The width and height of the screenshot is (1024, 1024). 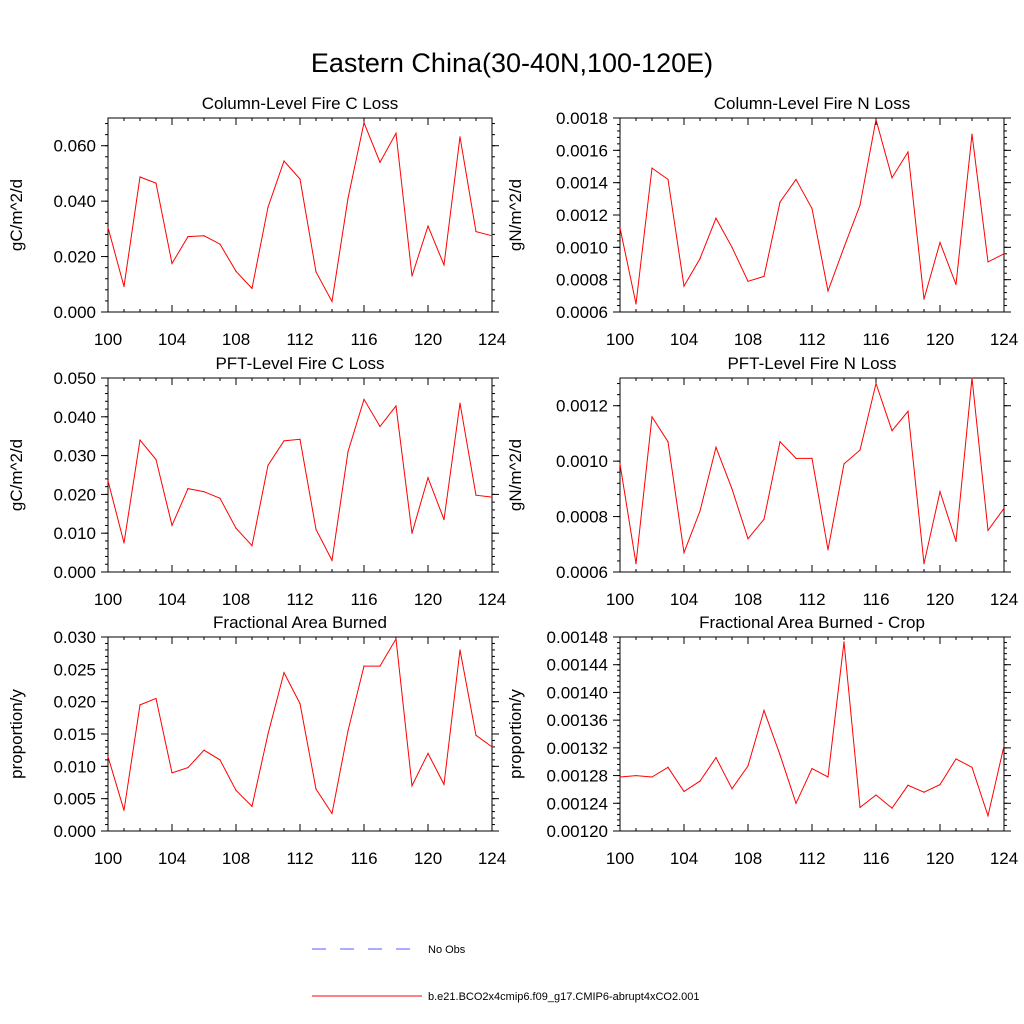 I want to click on y-tick-label: 0.00124, so click(x=577, y=803).